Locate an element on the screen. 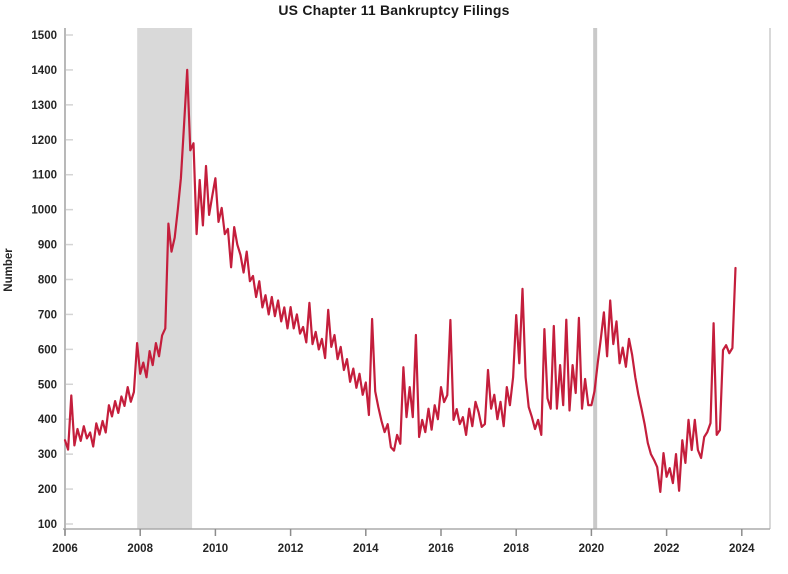  x-tick-label: 2016 is located at coordinates (441, 549).